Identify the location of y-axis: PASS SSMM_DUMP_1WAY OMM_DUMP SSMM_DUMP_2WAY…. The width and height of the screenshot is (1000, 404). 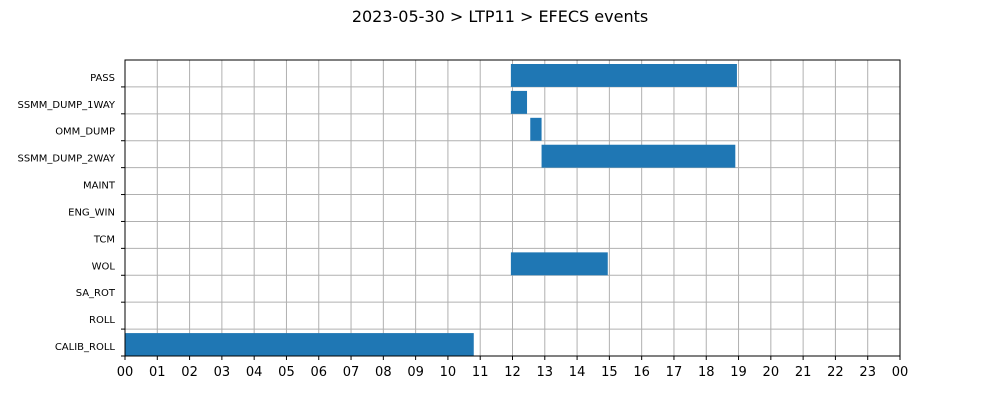
(71, 215).